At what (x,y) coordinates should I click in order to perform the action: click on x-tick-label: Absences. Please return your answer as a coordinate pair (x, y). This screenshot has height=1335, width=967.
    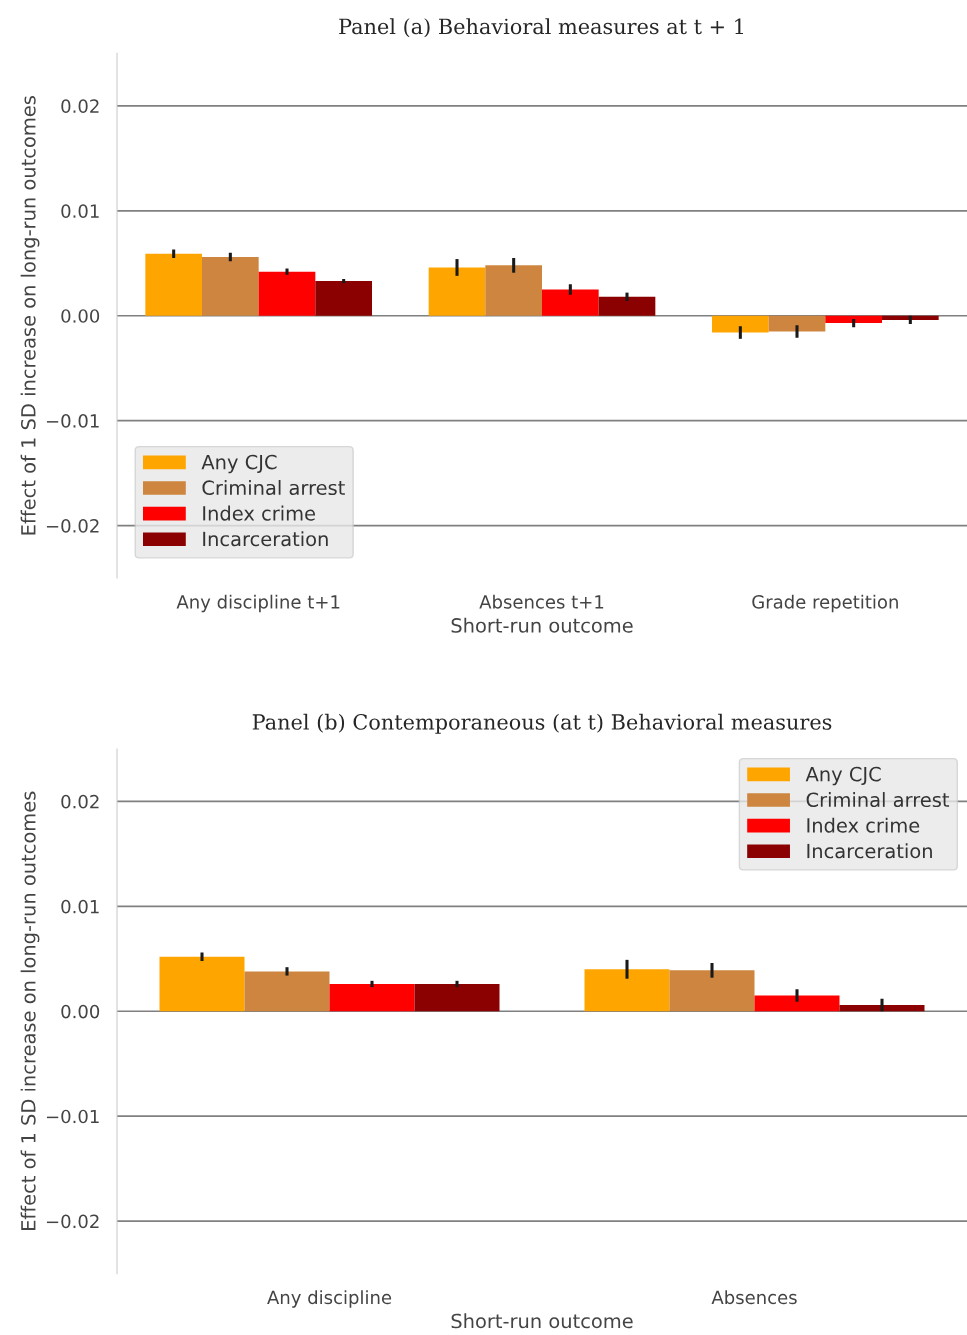
    Looking at the image, I should click on (754, 1297).